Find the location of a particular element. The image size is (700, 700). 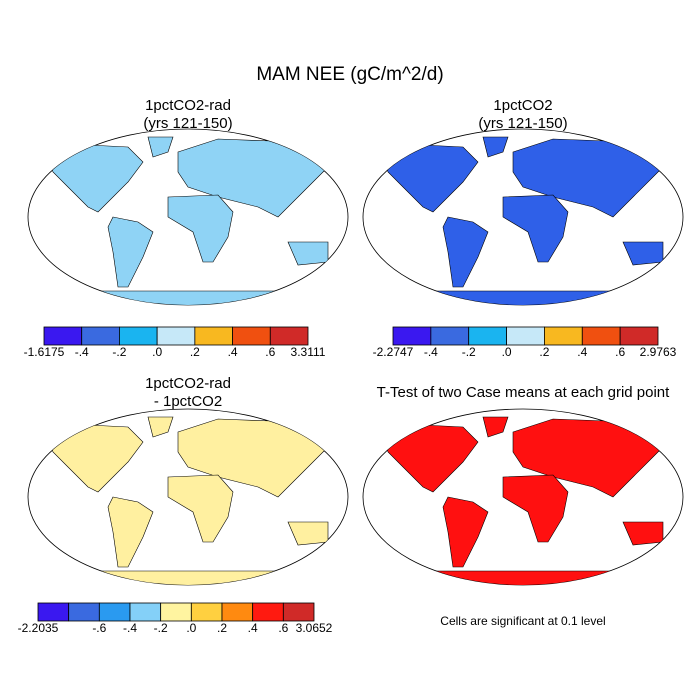

panel-title: - 1pctCO2 is located at coordinates (188, 401).